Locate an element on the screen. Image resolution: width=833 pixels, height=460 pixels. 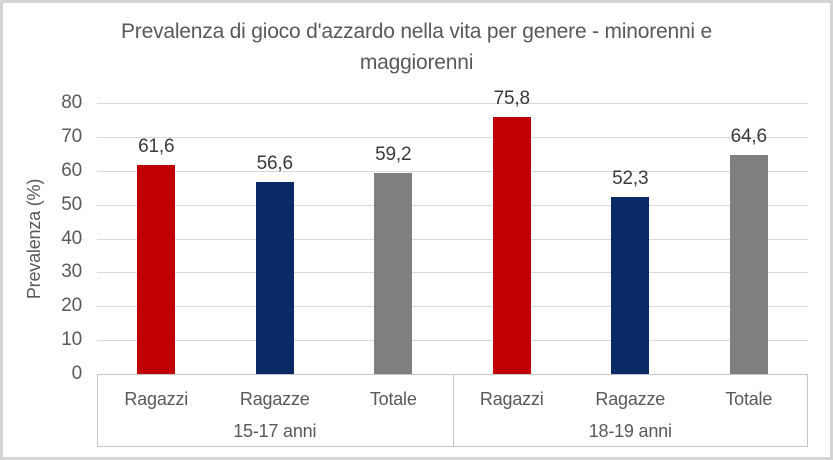
bar-ragazze-18-19-anni is located at coordinates (630, 285).